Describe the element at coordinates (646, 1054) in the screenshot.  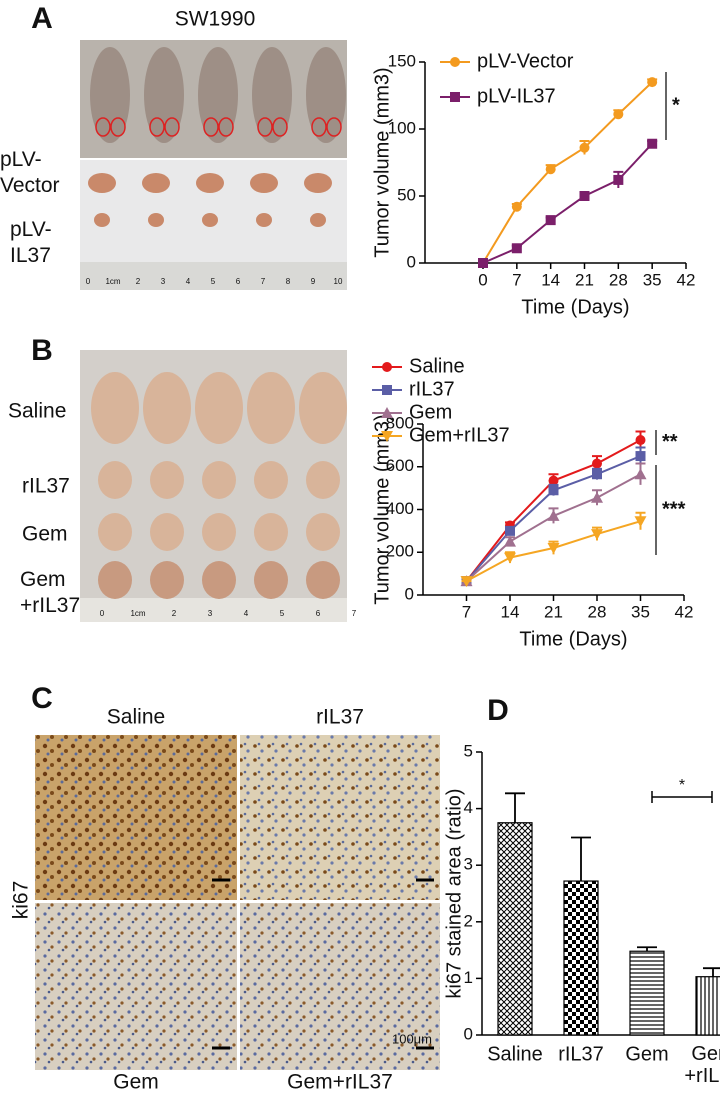
I see `x-tick-label: Gem` at that location.